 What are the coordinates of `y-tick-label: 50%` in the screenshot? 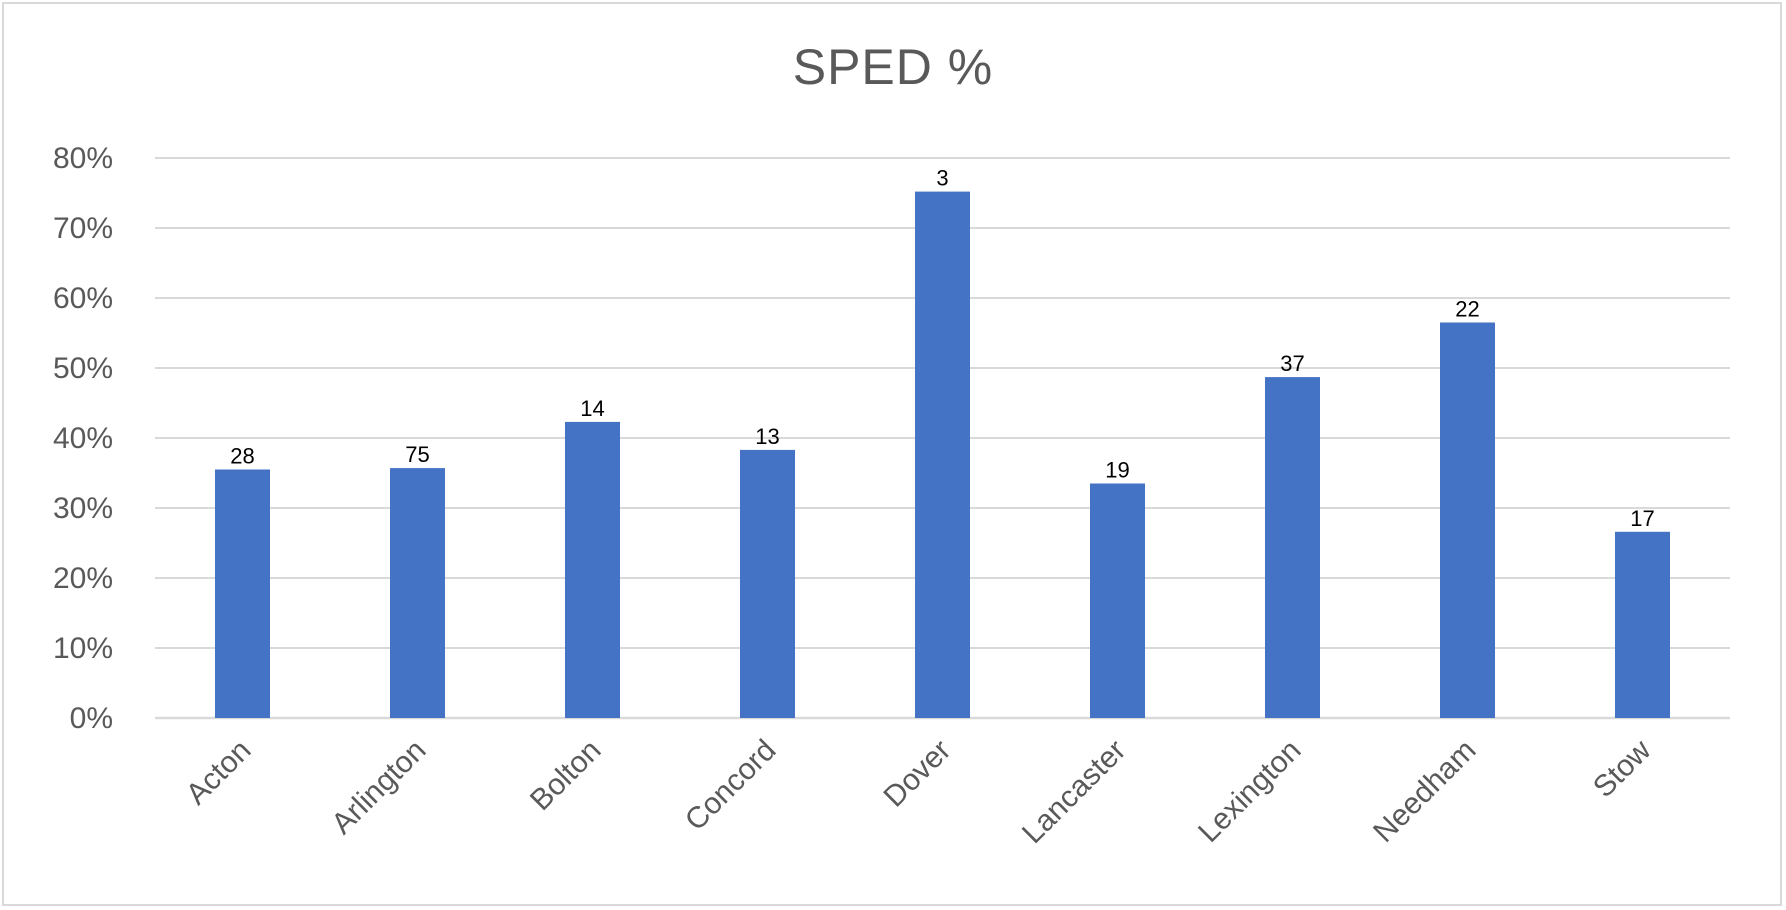 It's located at (83, 368).